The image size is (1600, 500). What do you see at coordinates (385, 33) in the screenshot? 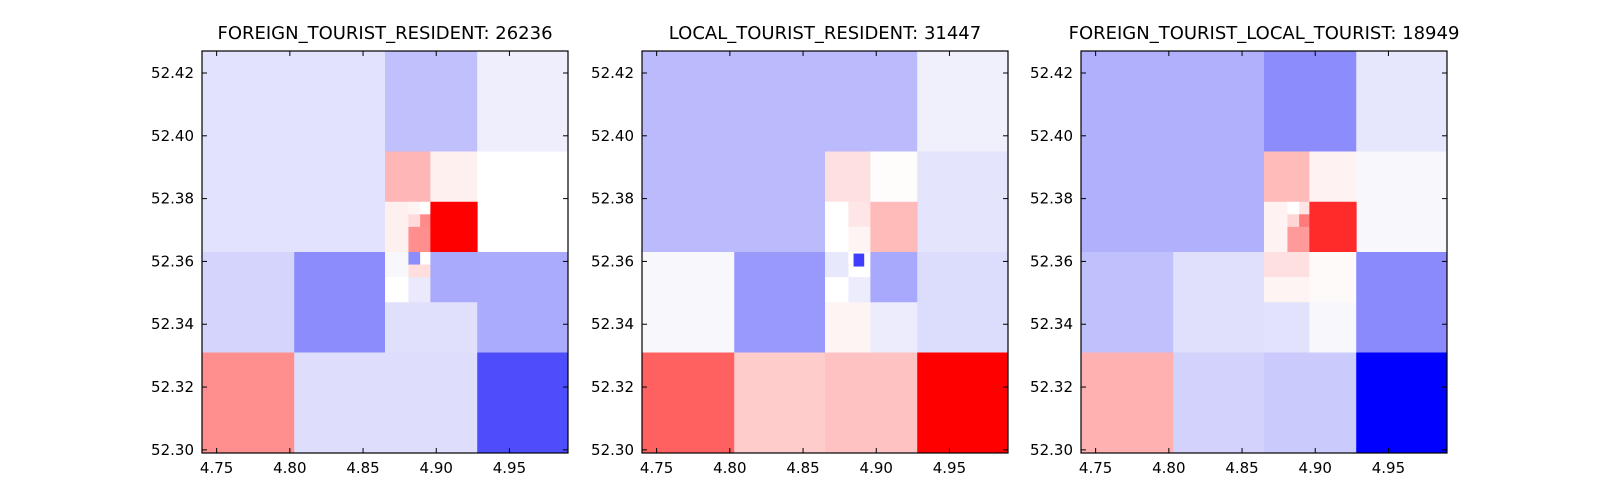
I see `chart-title: FOREIGN_TOURIST_RESIDENT: 26236` at bounding box center [385, 33].